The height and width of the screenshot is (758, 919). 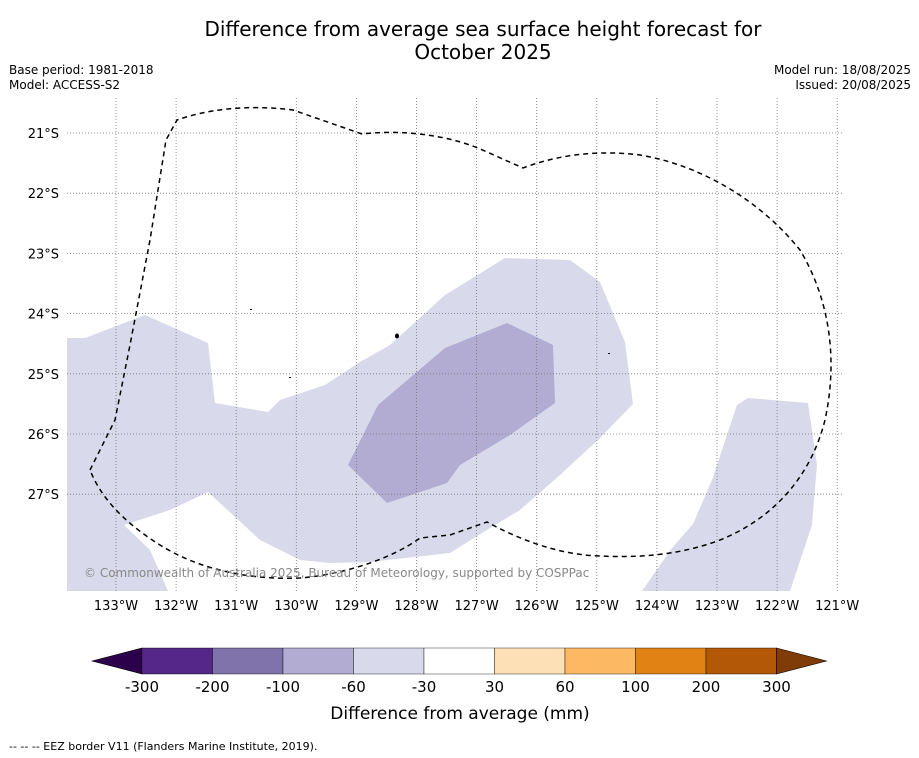 I want to click on model-name: Model: ACCESS-S2, so click(x=65, y=85).